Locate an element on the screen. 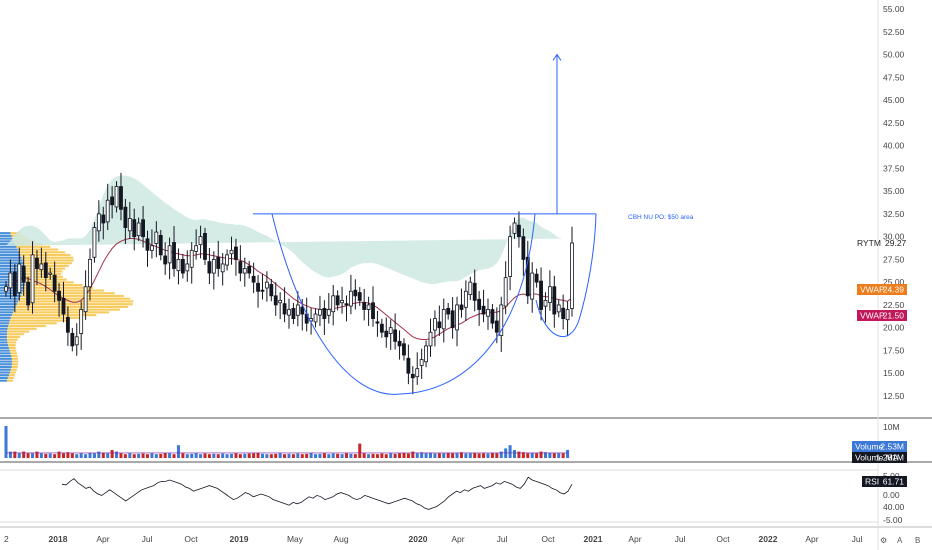  log-scale-button: B is located at coordinates (917, 540).